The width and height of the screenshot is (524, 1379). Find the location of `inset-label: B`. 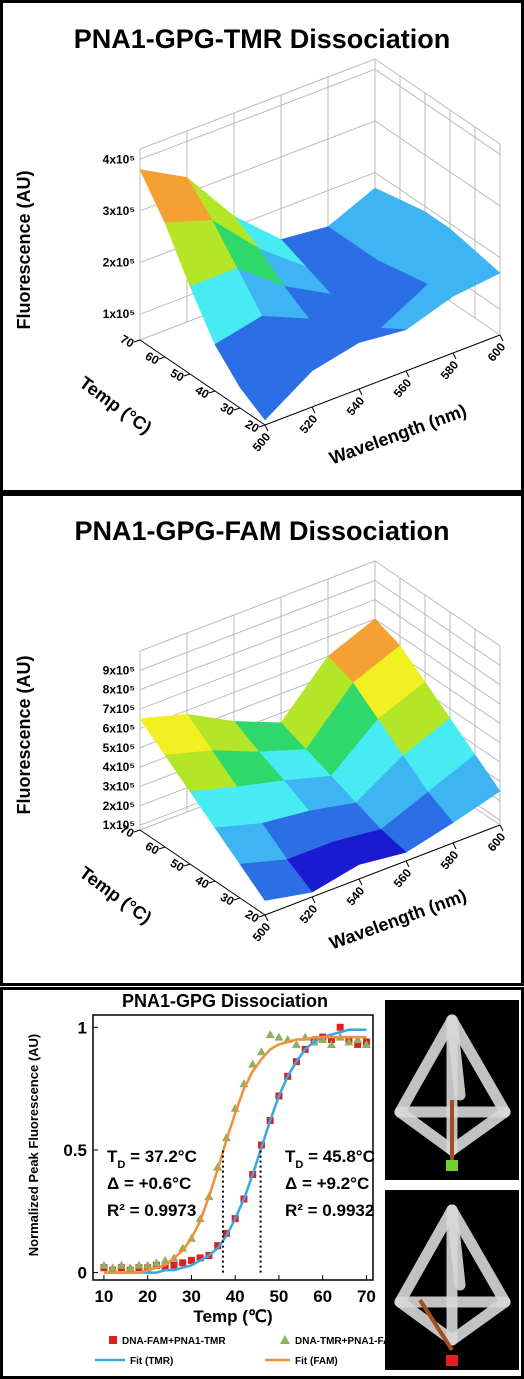

inset-label: B is located at coordinates (399, 1204).